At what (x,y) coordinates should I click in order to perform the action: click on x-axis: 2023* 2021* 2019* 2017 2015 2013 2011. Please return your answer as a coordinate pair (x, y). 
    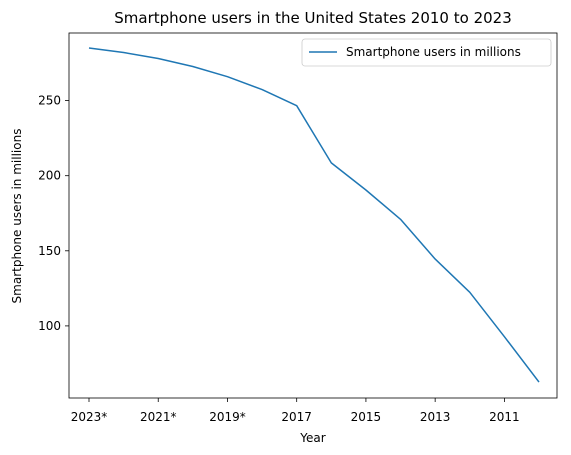
    Looking at the image, I should click on (295, 411).